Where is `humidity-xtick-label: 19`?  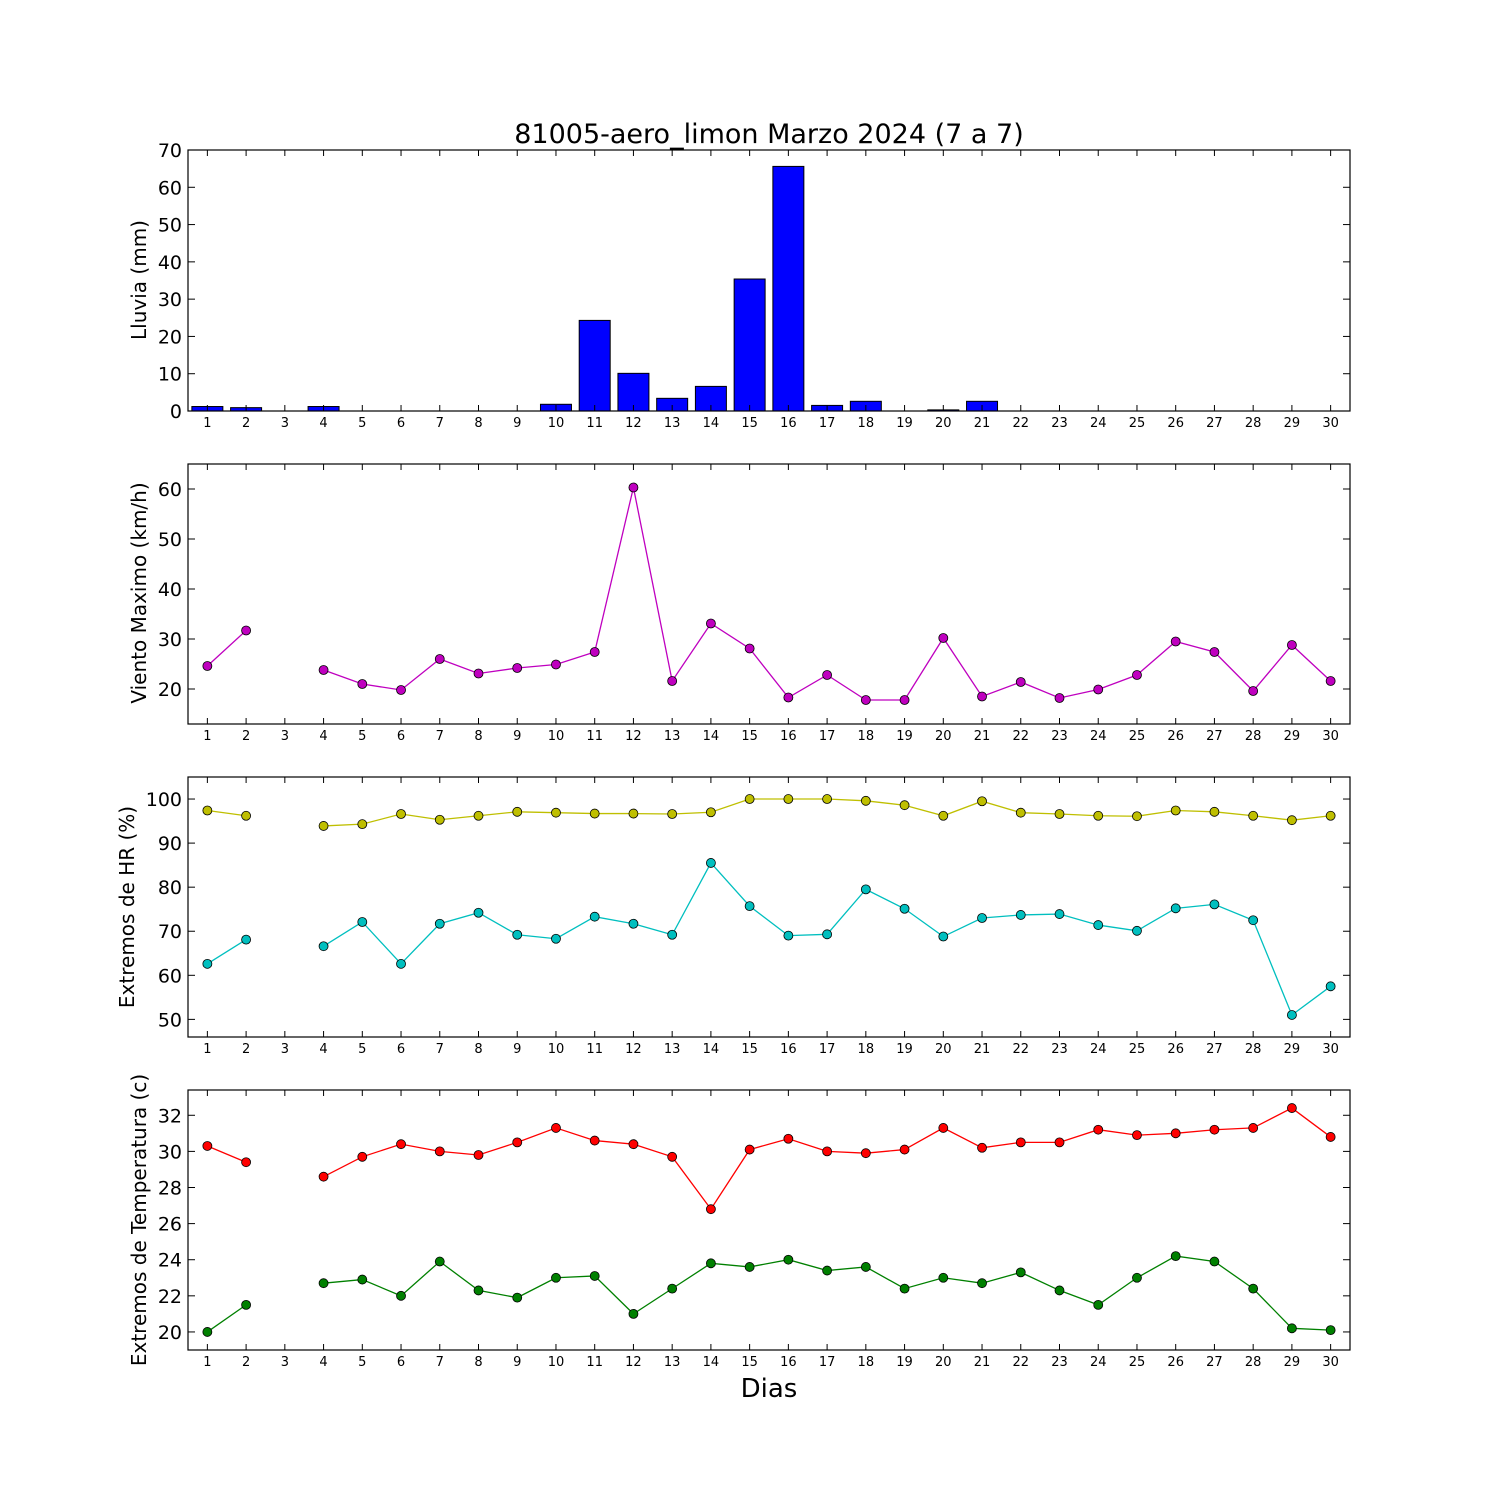 humidity-xtick-label: 19 is located at coordinates (904, 1049).